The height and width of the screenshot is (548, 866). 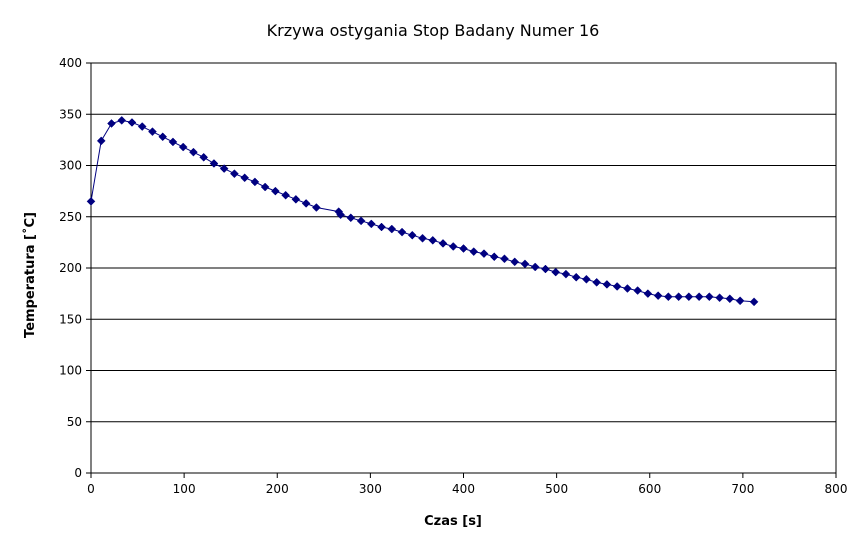 What do you see at coordinates (70, 371) in the screenshot?
I see `y-tick-label: 100` at bounding box center [70, 371].